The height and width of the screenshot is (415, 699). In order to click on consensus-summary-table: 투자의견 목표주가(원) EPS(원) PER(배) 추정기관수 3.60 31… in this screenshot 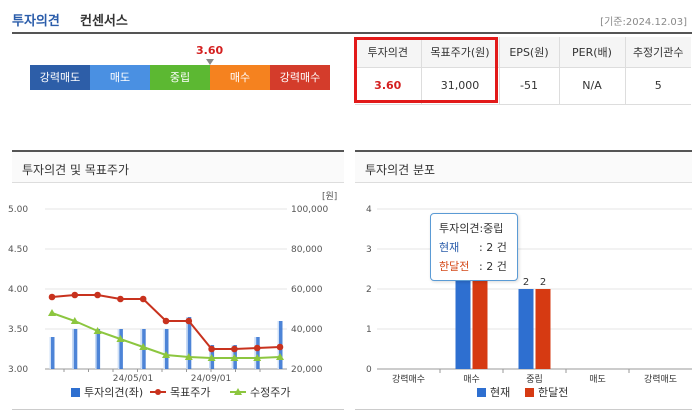, I will do `click(523, 71)`.